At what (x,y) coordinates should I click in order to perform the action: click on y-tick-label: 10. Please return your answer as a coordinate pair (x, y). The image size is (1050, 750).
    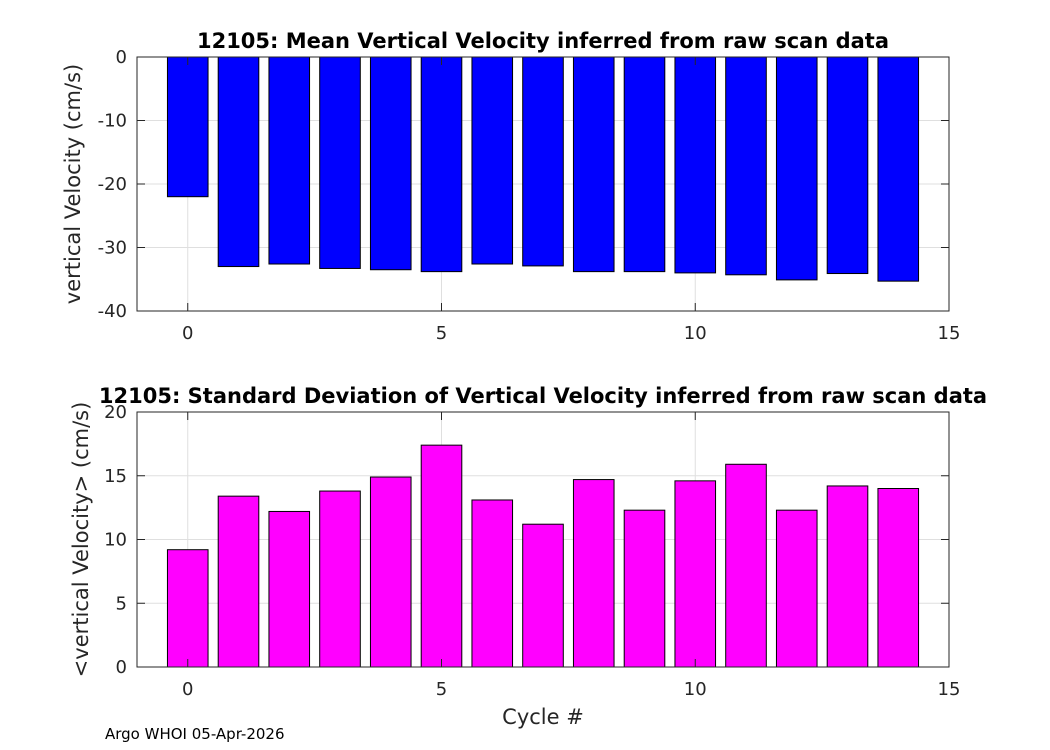
    Looking at the image, I should click on (115, 540).